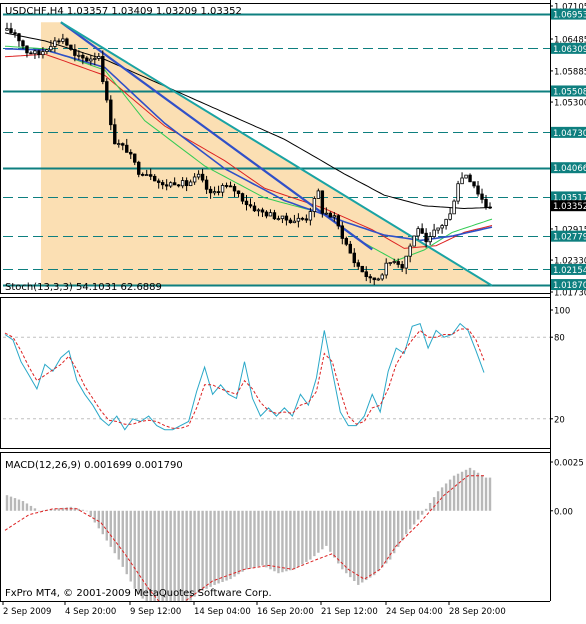  Describe the element at coordinates (562, 312) in the screenshot. I see `stoch-tick-label: 100` at that location.